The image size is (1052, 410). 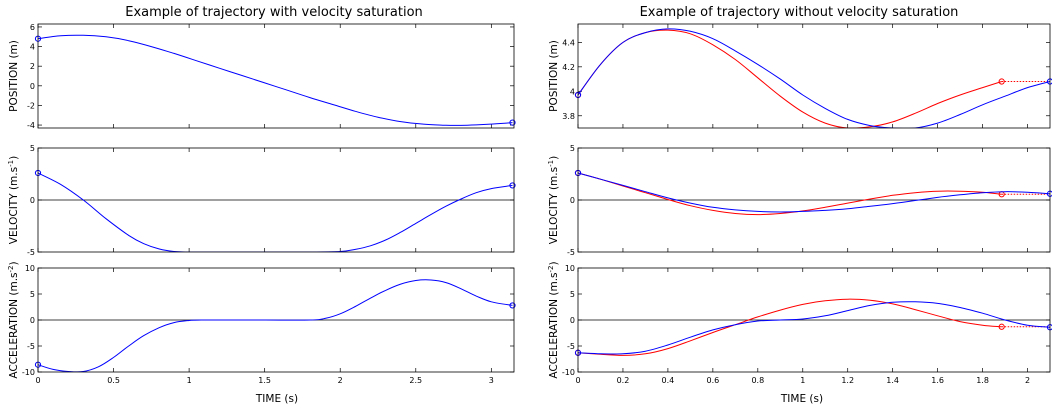 I want to click on right-velocity-series-red, so click(x=790, y=194).